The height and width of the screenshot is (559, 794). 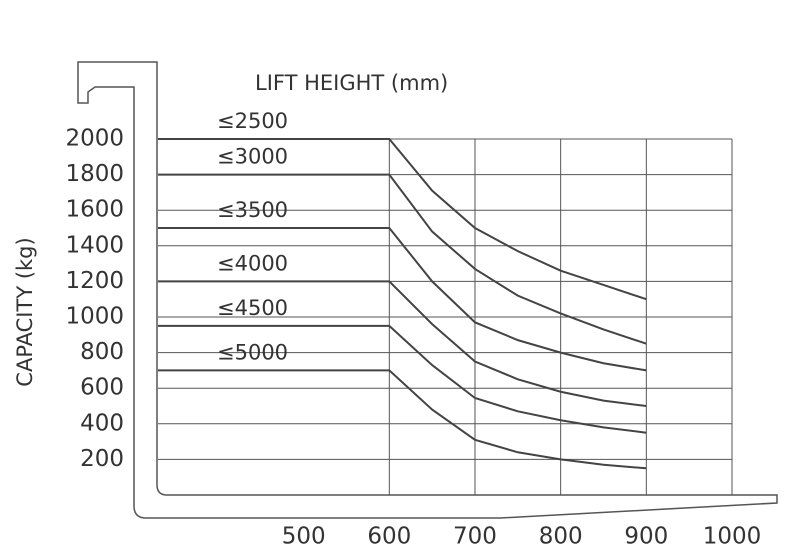 I want to click on series-label: ≤4500, so click(x=252, y=308).